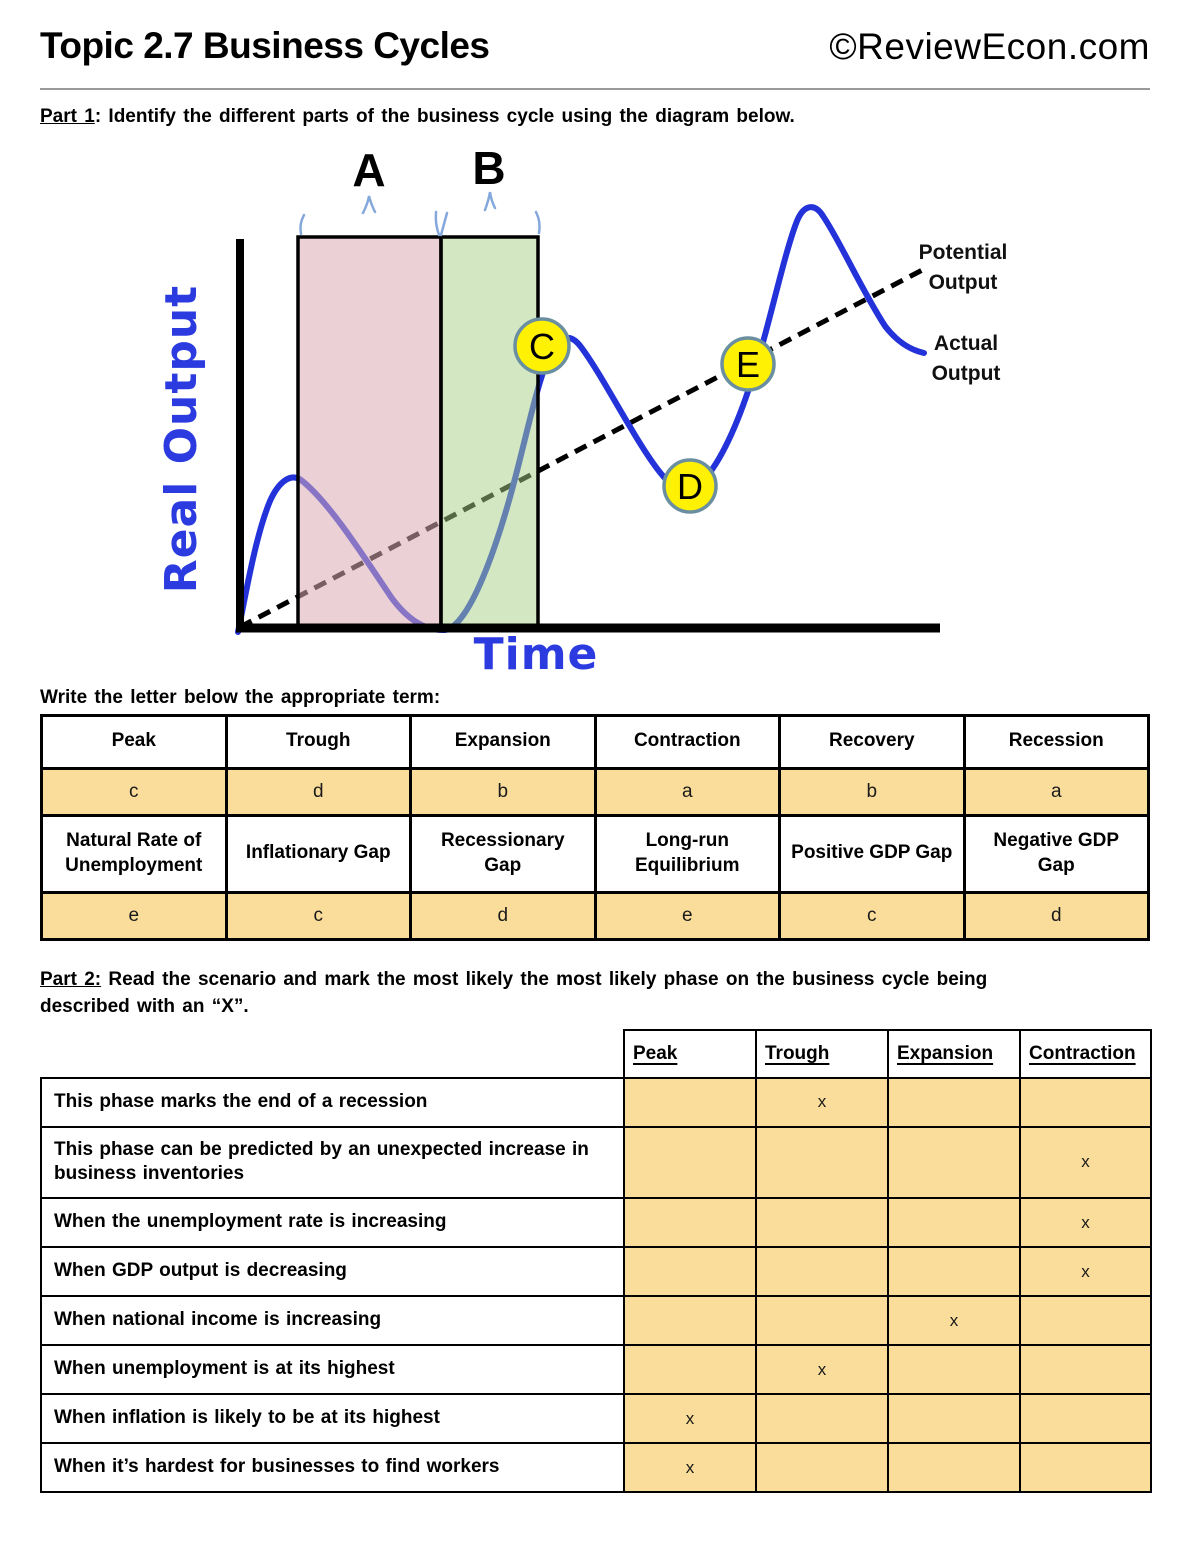 The height and width of the screenshot is (1553, 1200). What do you see at coordinates (71, 979) in the screenshot?
I see `part2-label: Part 2:` at bounding box center [71, 979].